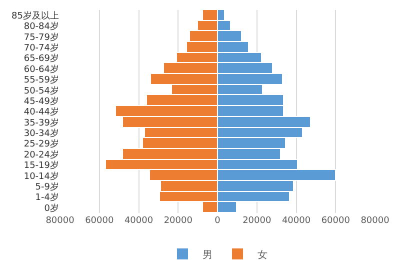 The image size is (400, 278). Describe the element at coordinates (41, 80) in the screenshot. I see `y-tick-label: 55-59岁` at that location.